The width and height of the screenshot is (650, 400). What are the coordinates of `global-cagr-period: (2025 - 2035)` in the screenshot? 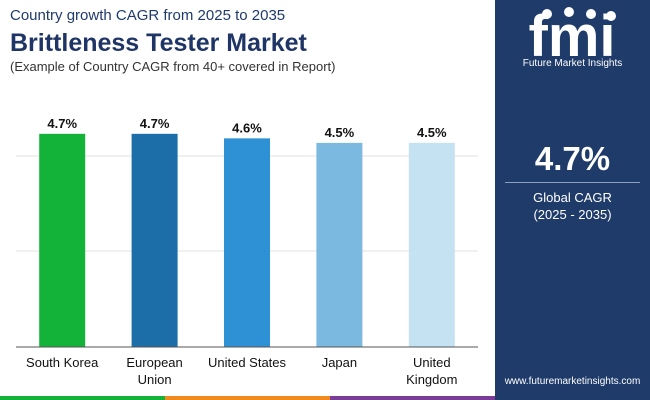 It's located at (572, 214).